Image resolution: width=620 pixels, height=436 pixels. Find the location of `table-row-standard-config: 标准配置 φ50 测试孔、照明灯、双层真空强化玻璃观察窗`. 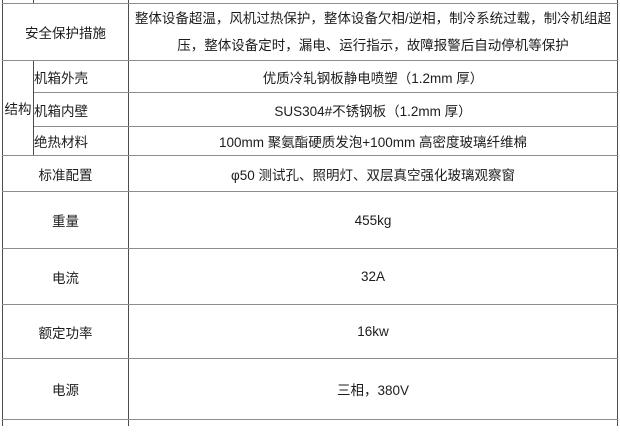

table-row-standard-config: 标准配置 φ50 测试孔、照明灯、双层真空强化玻璃观察窗 is located at coordinates (310, 173).